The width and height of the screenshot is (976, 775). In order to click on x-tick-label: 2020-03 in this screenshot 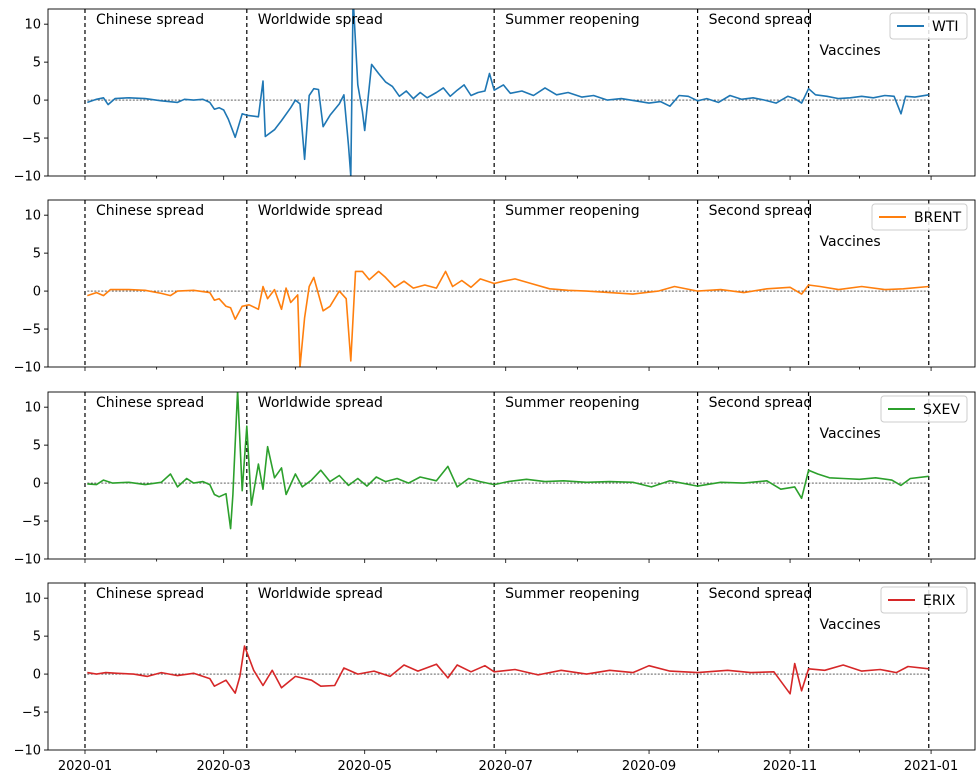, I will do `click(224, 766)`.